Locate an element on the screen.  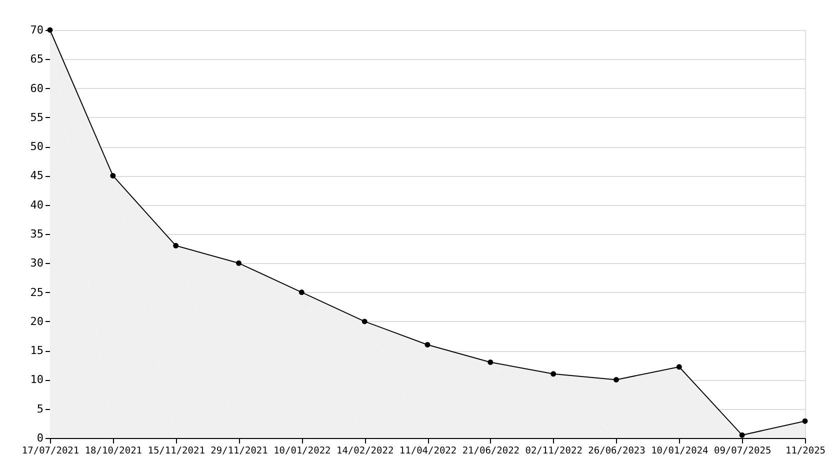
y-tick-label: 20 is located at coordinates (37, 321).